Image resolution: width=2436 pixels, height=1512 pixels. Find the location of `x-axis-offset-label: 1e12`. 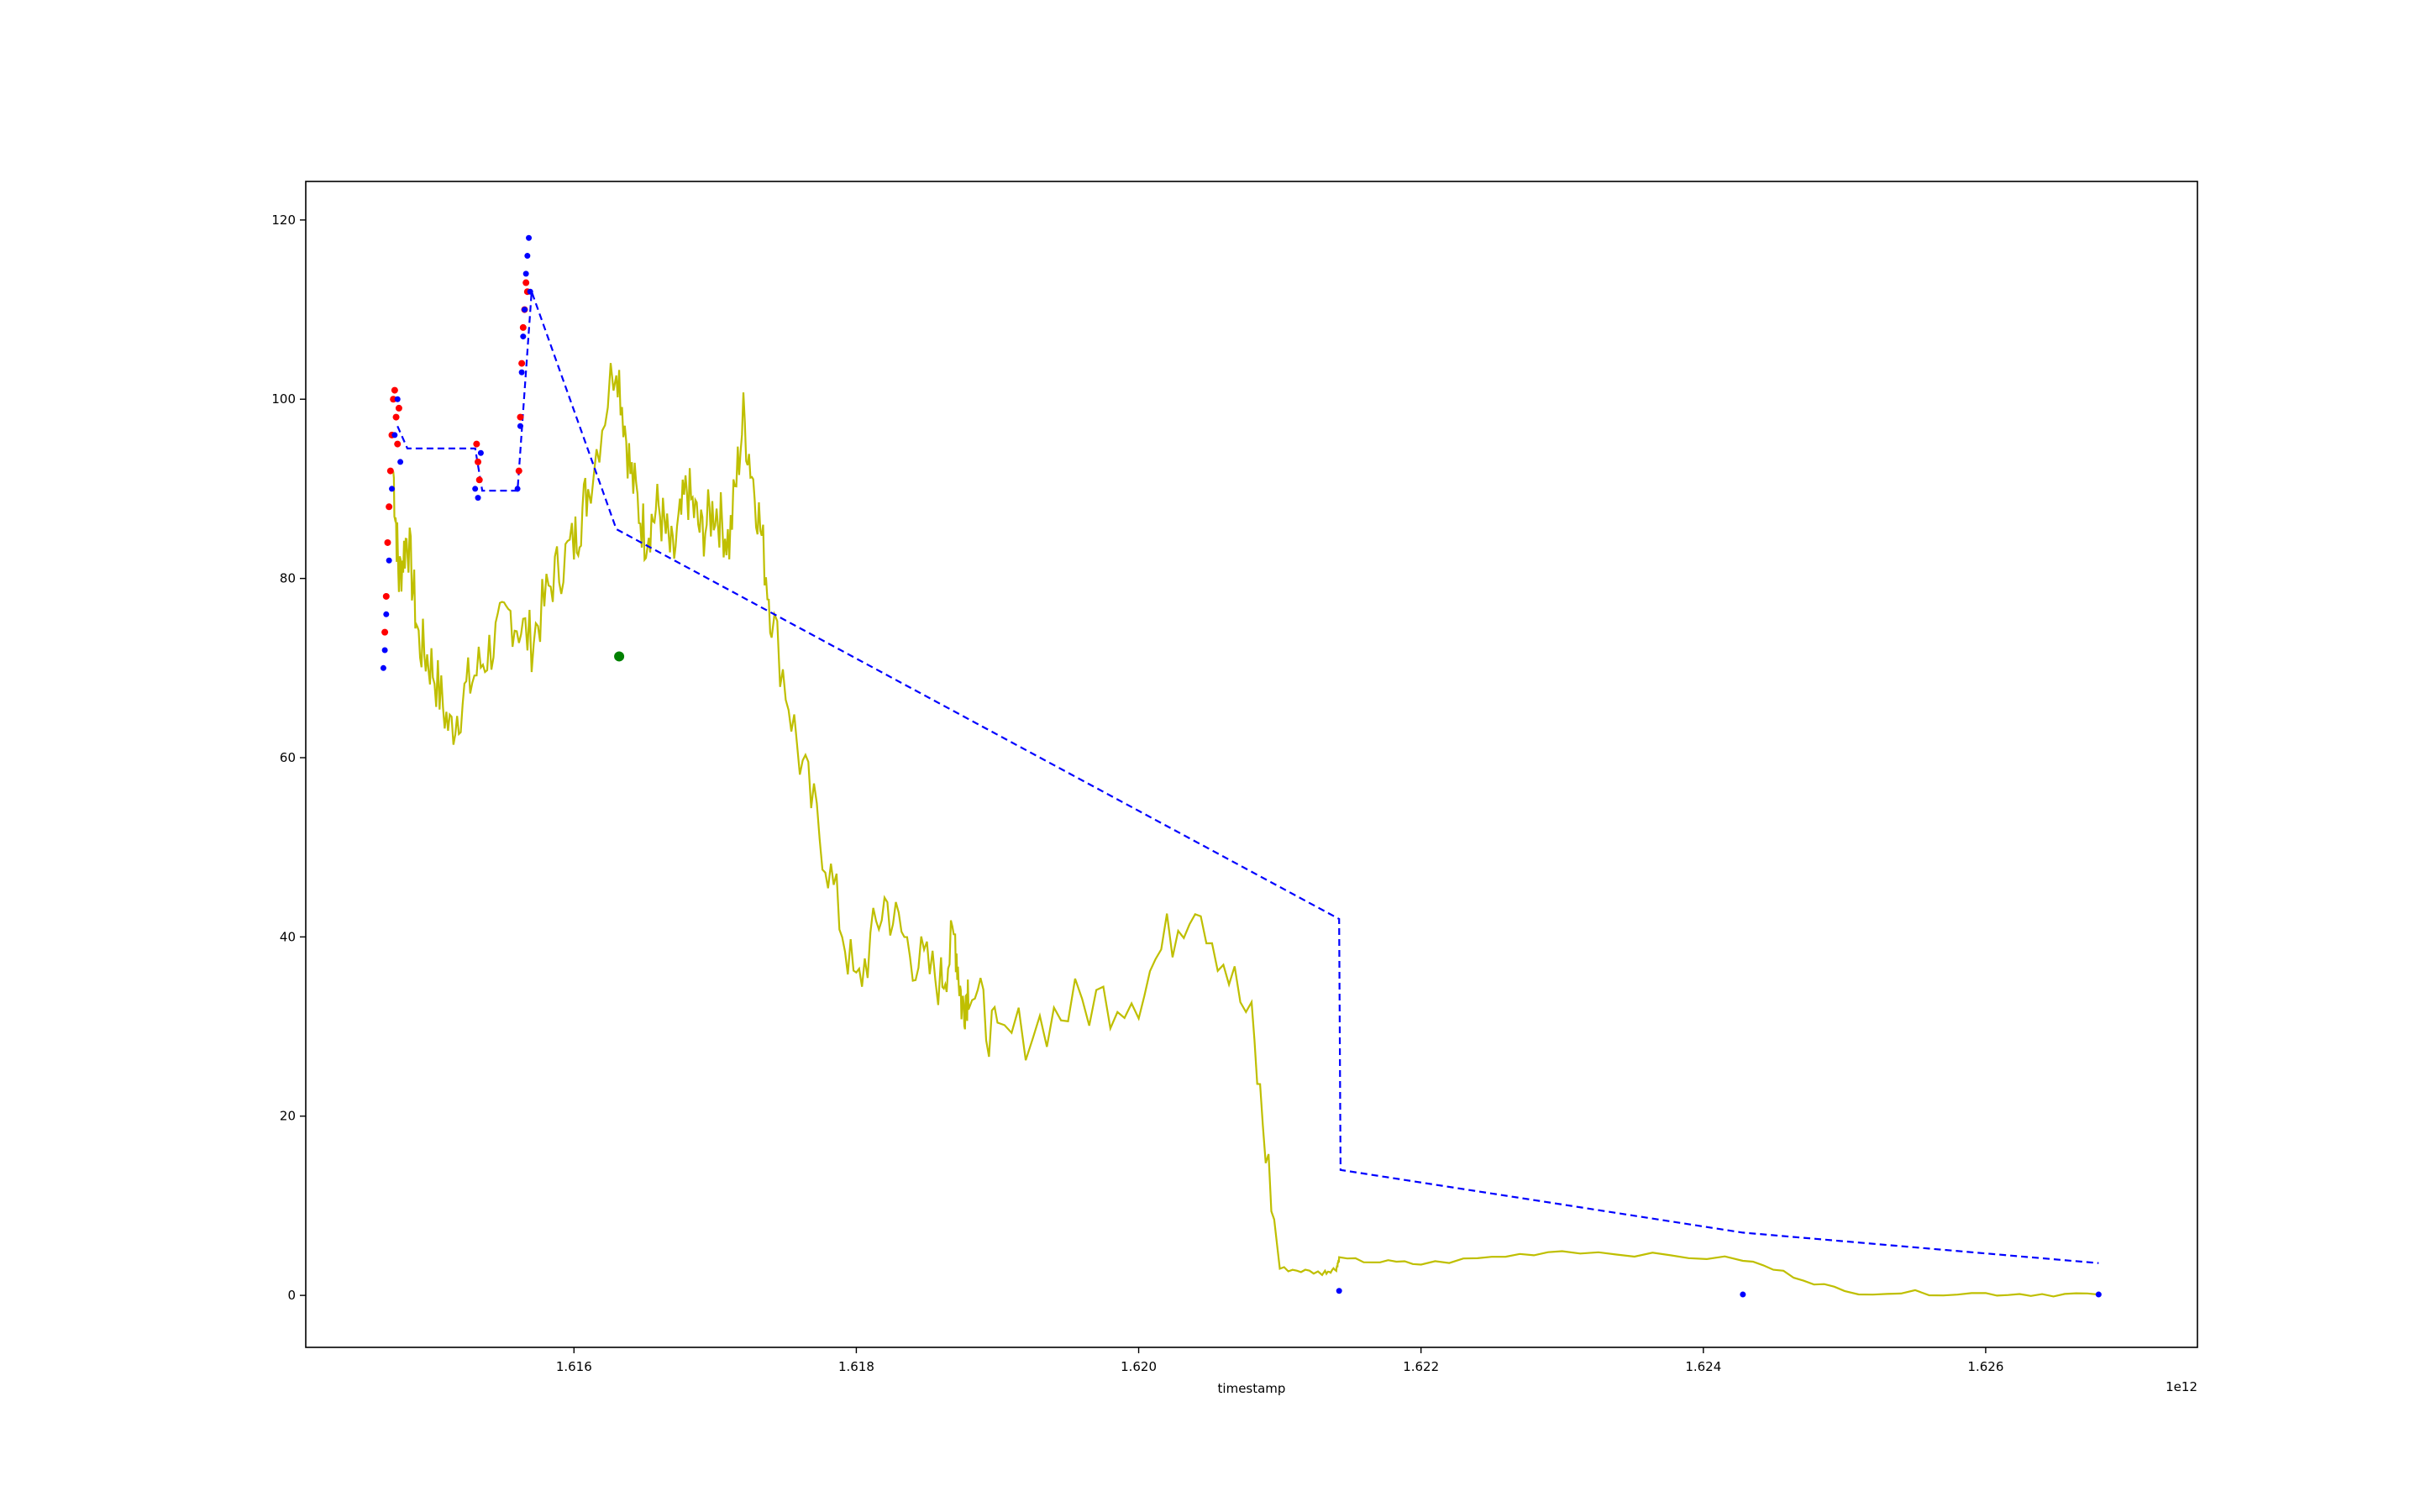

x-axis-offset-label: 1e12 is located at coordinates (2181, 1386).